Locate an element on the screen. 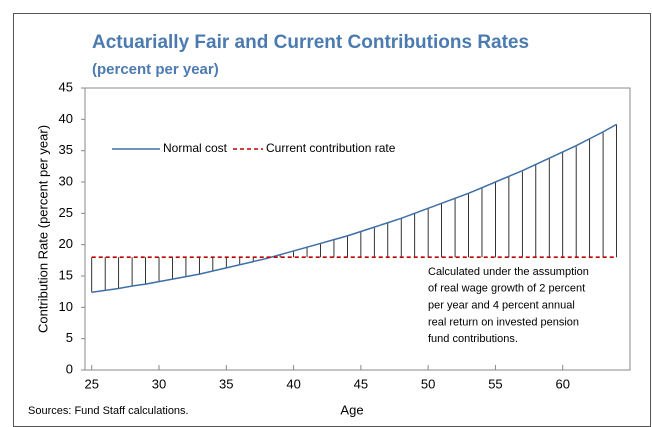 Image resolution: width=652 pixels, height=427 pixels. y-axis-label: Contribution Rate (percent per year) is located at coordinates (42, 229).